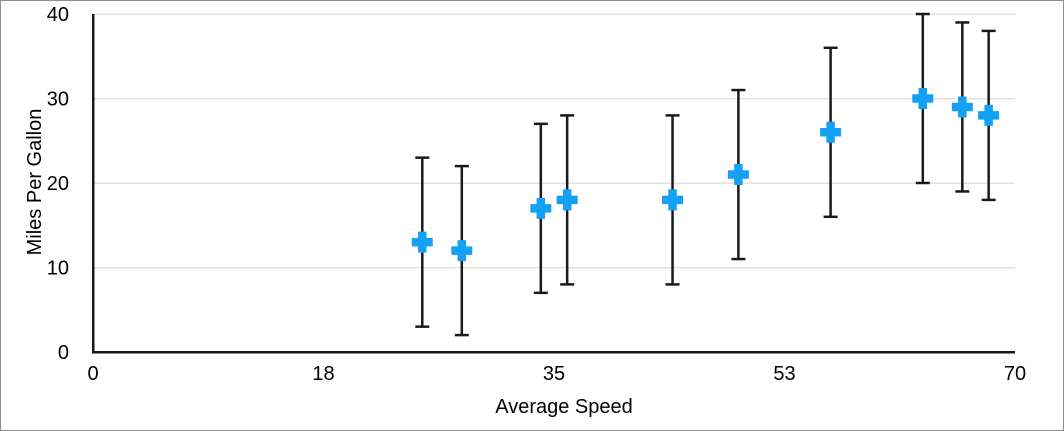 This screenshot has width=1064, height=431. Describe the element at coordinates (63, 353) in the screenshot. I see `y-tick-label: 0` at that location.